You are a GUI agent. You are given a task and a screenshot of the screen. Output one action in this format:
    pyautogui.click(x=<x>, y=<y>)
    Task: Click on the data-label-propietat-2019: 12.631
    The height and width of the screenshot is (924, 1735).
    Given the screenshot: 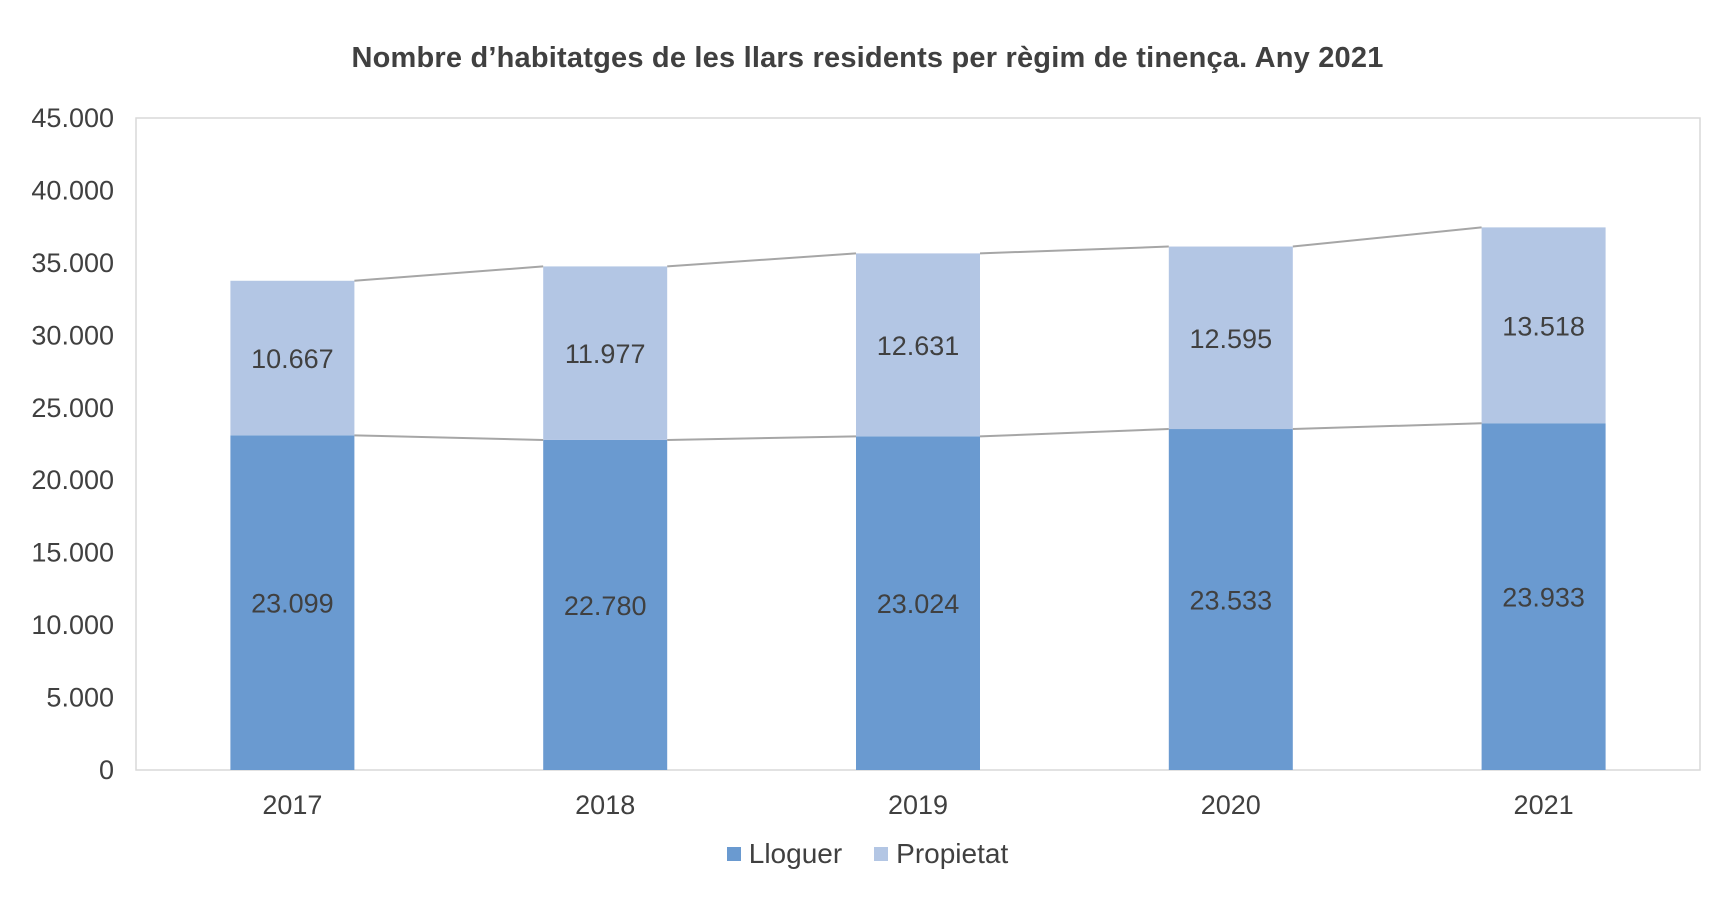 What is the action you would take?
    pyautogui.click(x=918, y=346)
    